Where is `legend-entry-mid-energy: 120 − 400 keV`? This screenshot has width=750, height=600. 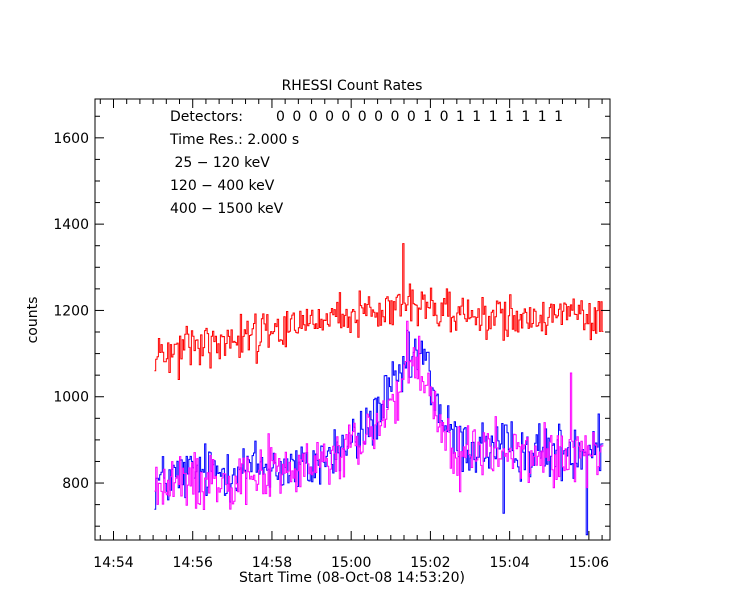
legend-entry-mid-energy: 120 − 400 keV is located at coordinates (222, 186).